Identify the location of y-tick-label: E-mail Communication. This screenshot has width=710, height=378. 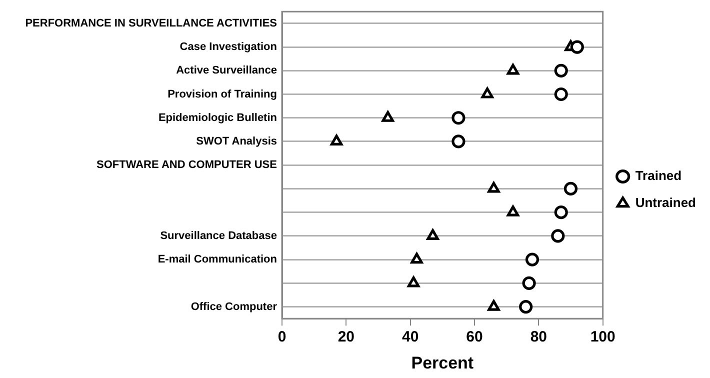
(218, 260).